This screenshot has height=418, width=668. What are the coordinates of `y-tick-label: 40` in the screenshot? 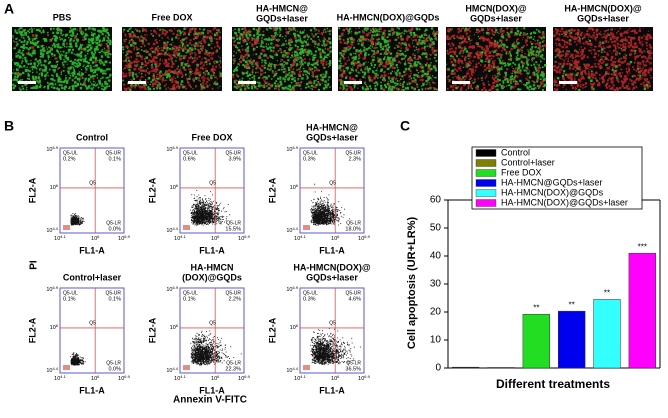 It's located at (436, 256).